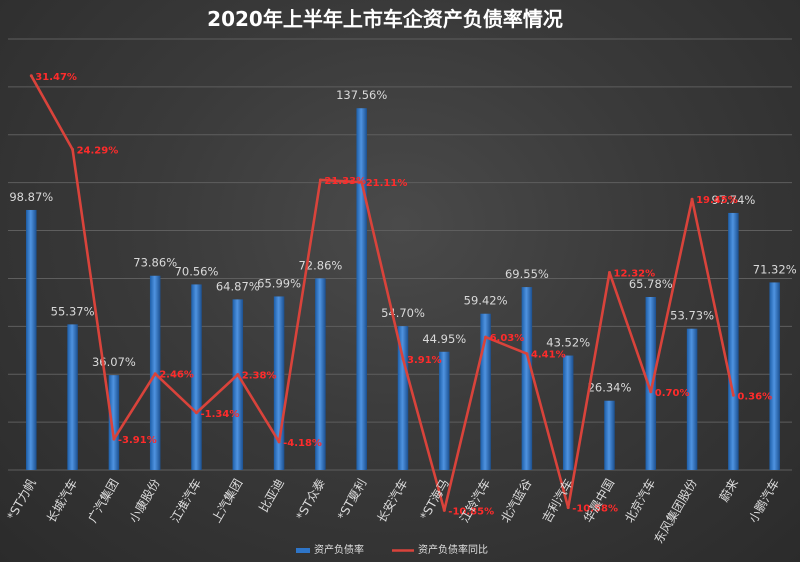  Describe the element at coordinates (486, 301) in the screenshot. I see `bar-data-label: 59.42%` at that location.